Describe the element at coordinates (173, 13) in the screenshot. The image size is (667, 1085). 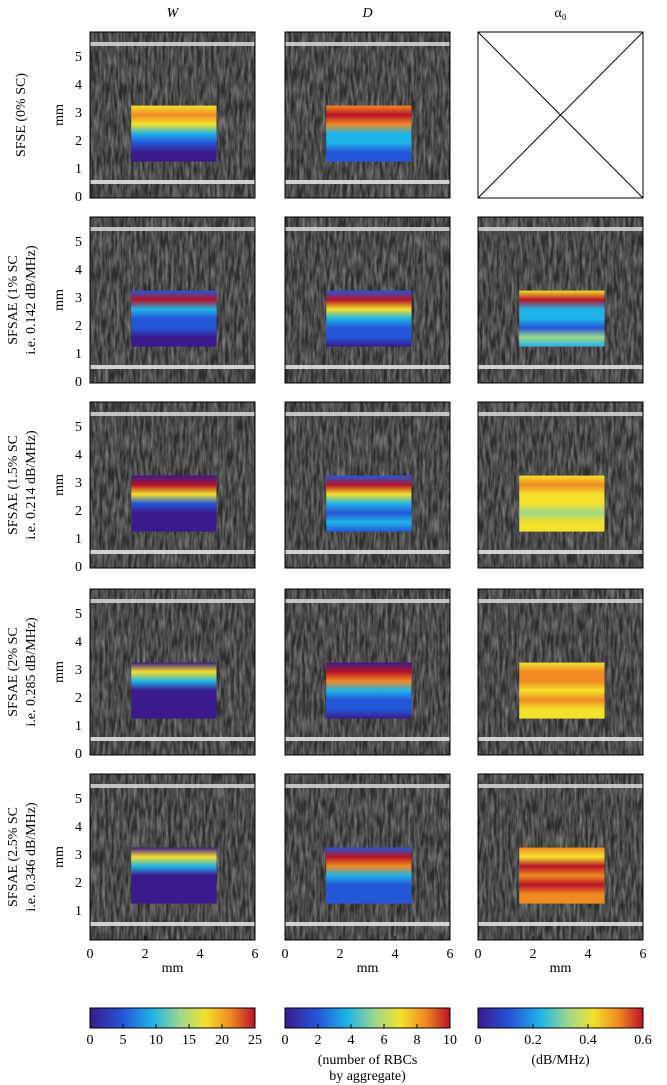
I see `column-header: W` at that location.